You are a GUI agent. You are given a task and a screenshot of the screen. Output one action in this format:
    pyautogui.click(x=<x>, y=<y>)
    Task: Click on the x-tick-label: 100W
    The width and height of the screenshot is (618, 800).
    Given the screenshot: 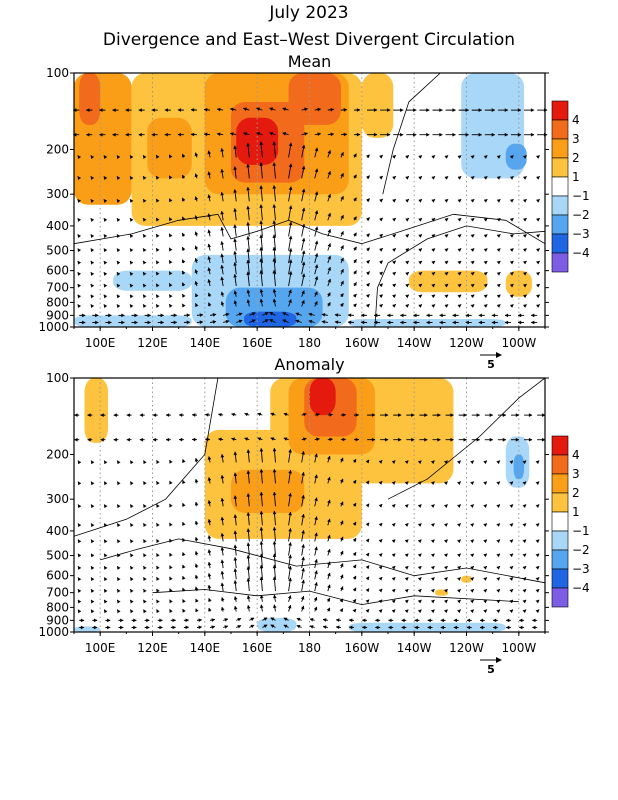 What is the action you would take?
    pyautogui.click(x=518, y=648)
    